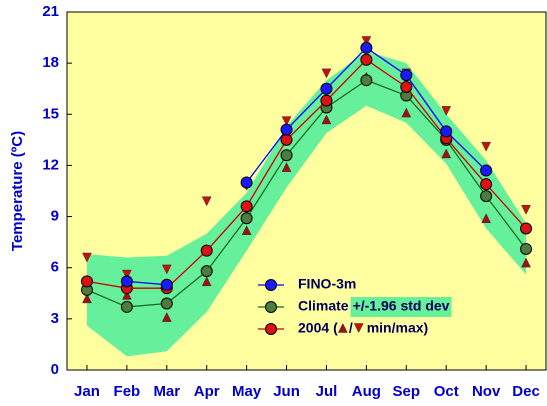  I want to click on legend-min-marker, so click(342, 327).